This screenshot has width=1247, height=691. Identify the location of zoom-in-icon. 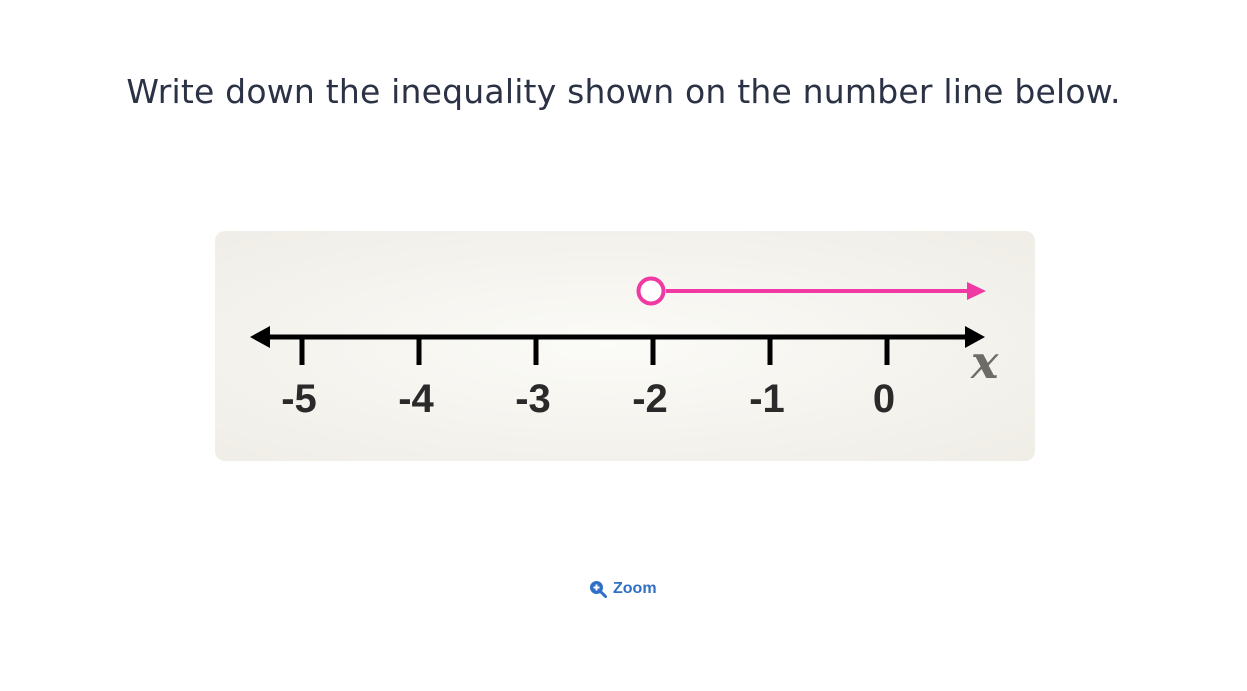
(598, 589).